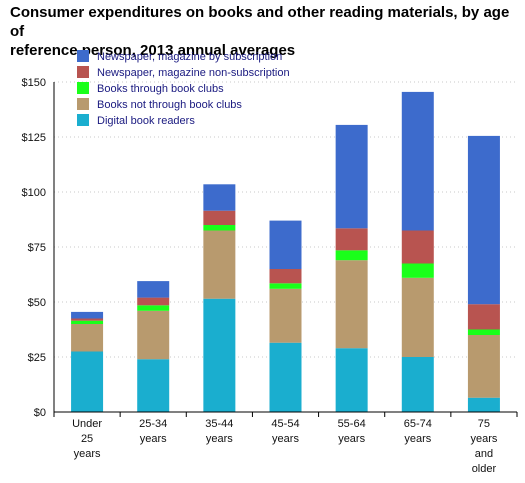 Image resolution: width=525 pixels, height=483 pixels. I want to click on x-tick-label: 65-74, so click(418, 424).